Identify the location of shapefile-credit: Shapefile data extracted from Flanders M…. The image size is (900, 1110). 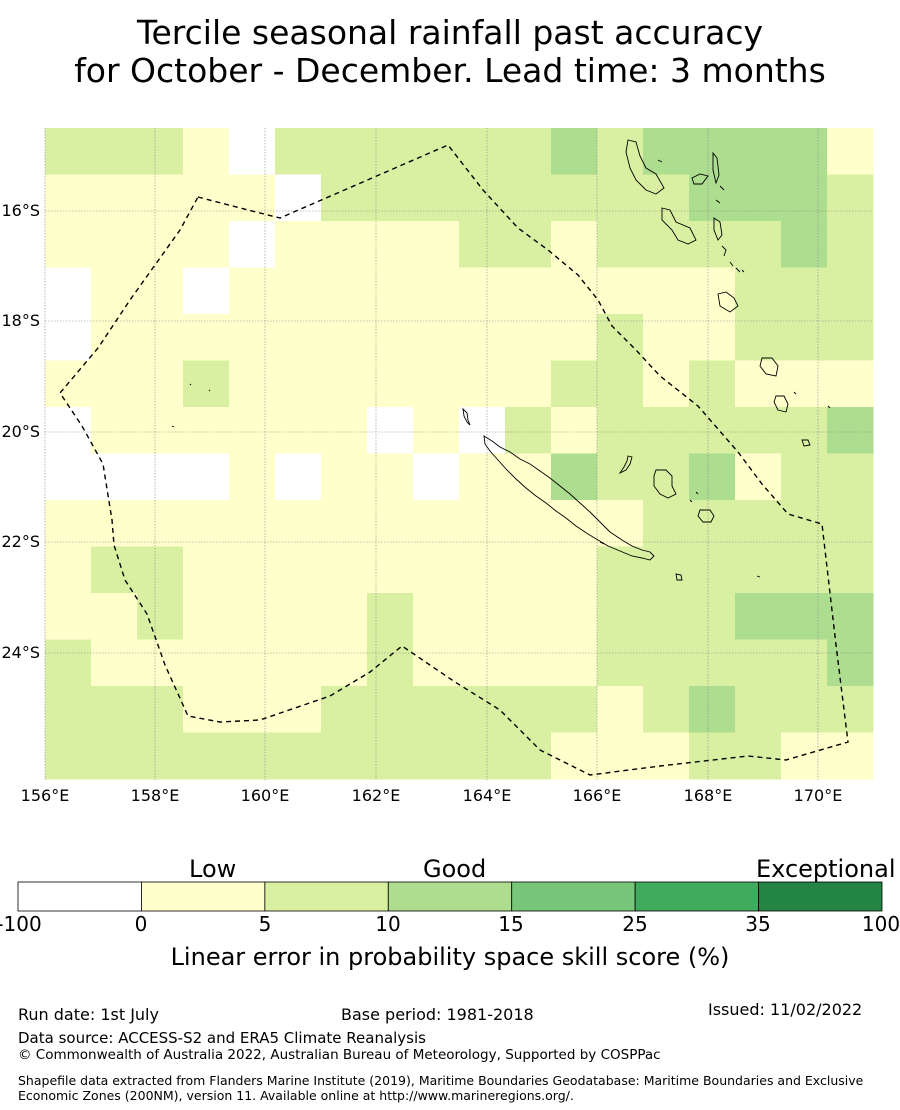
(441, 1088).